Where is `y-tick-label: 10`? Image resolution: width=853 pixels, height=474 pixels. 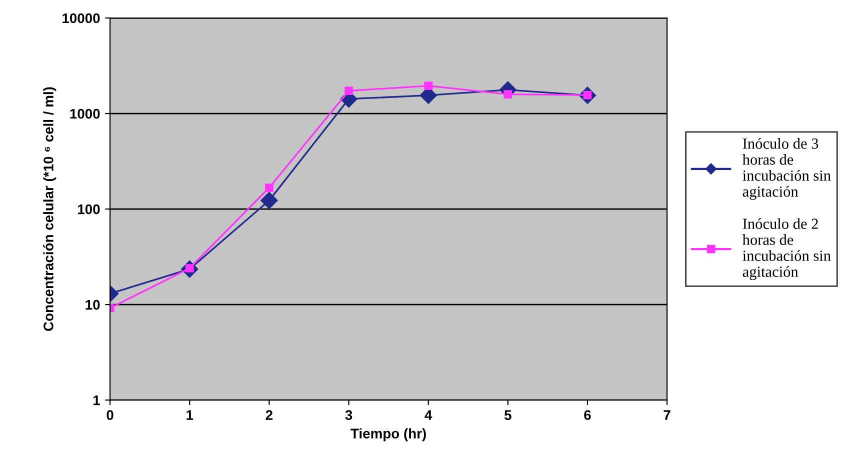 y-tick-label: 10 is located at coordinates (93, 305).